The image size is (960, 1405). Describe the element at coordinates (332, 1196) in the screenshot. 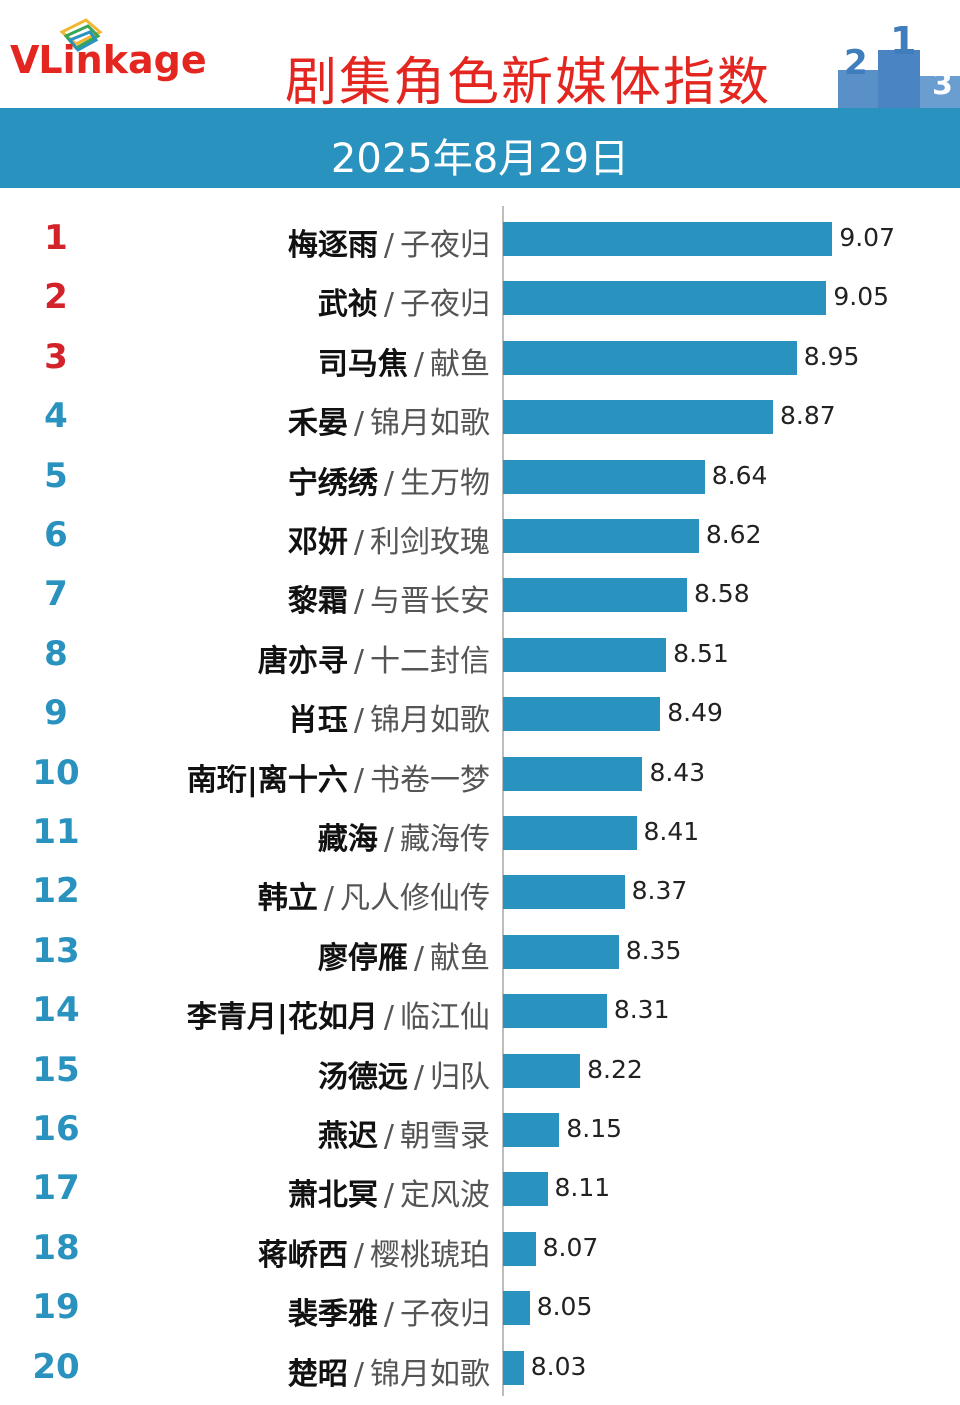

I see `role-name: 萧北冥` at that location.